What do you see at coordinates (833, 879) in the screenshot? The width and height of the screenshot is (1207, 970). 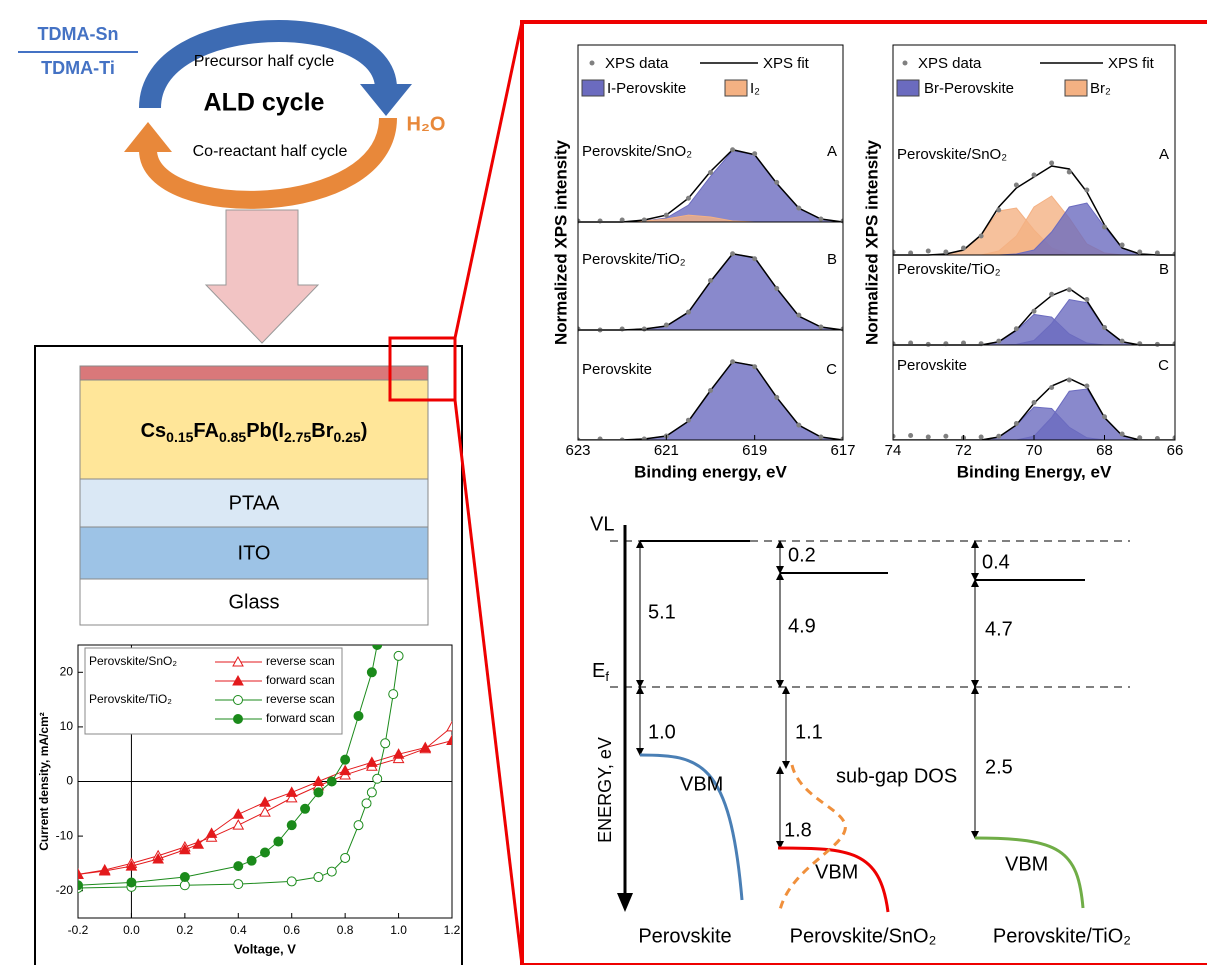 I see `vbm-curve` at bounding box center [833, 879].